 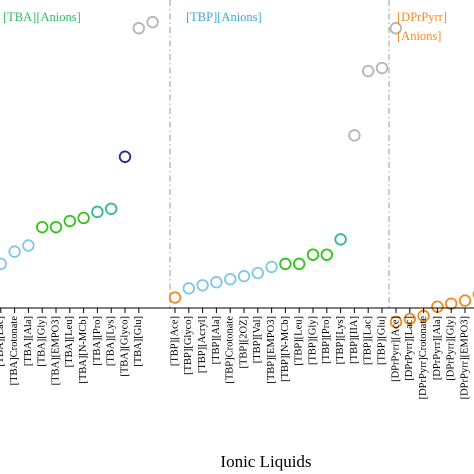 What do you see at coordinates (14, 351) in the screenshot?
I see `x-tick-label: [TBA]Crotonate` at bounding box center [14, 351].